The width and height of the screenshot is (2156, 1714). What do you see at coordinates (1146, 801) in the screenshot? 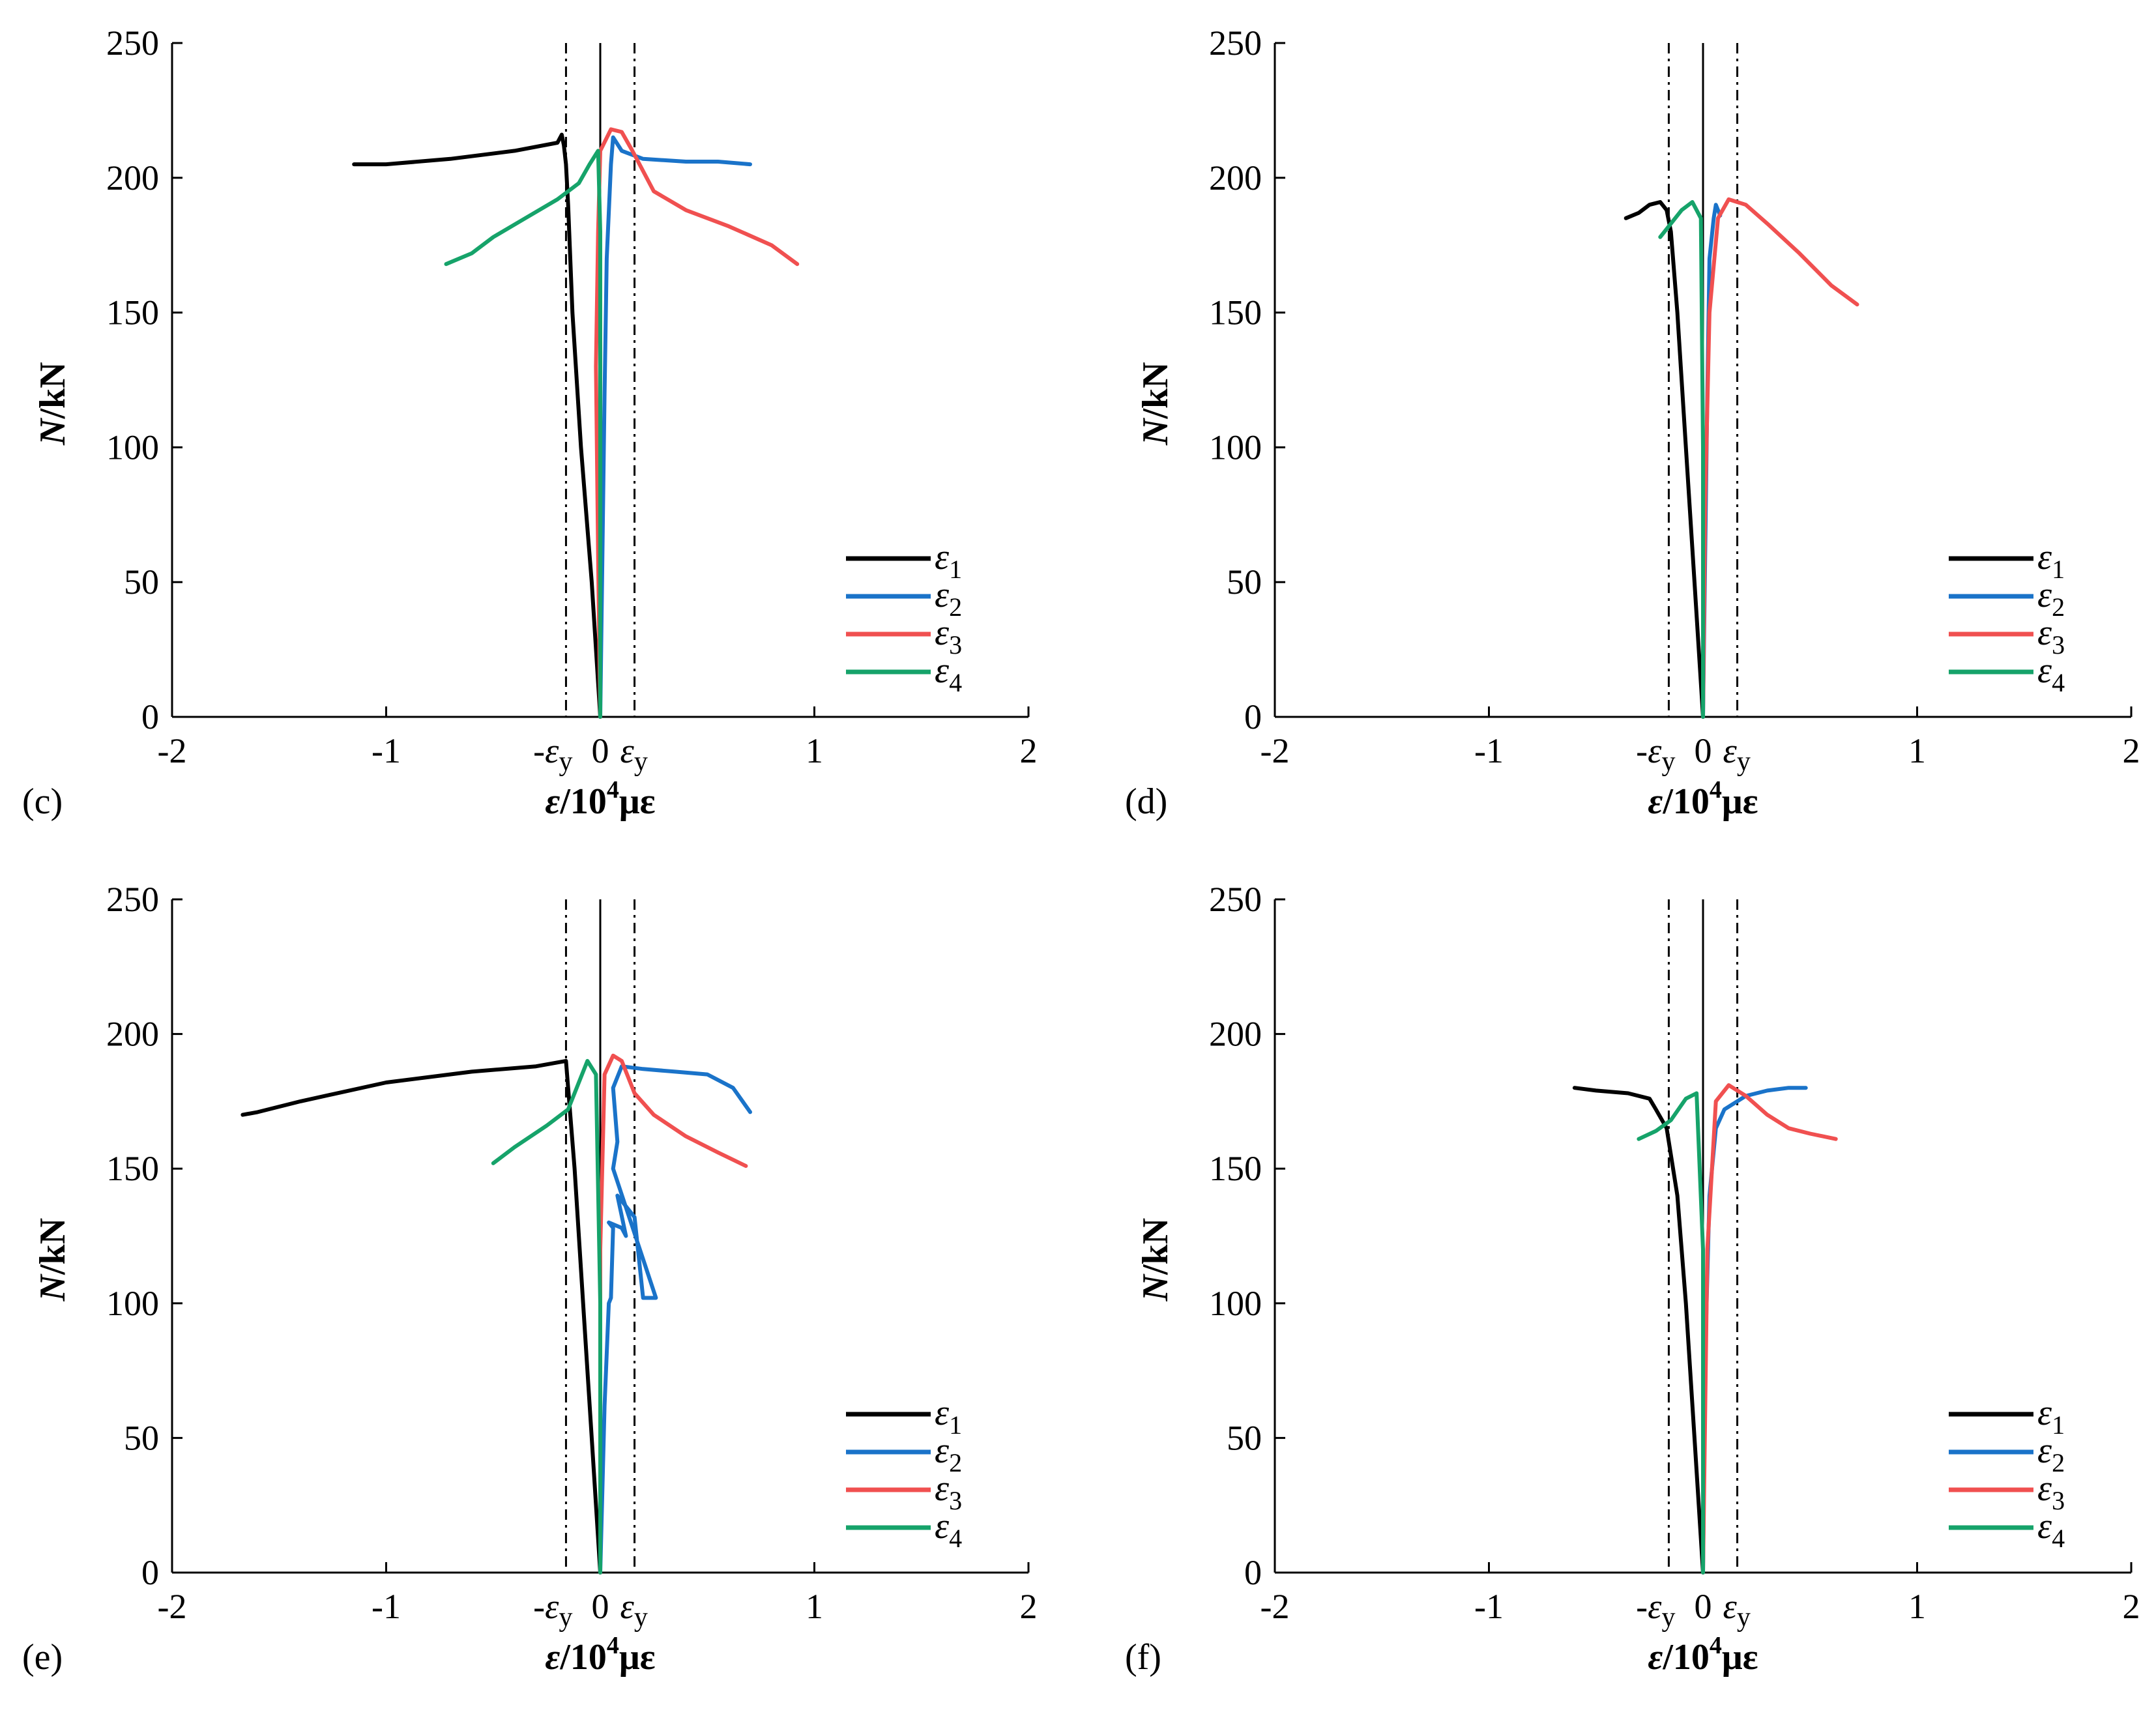
I see `panel-label: (d)` at bounding box center [1146, 801].